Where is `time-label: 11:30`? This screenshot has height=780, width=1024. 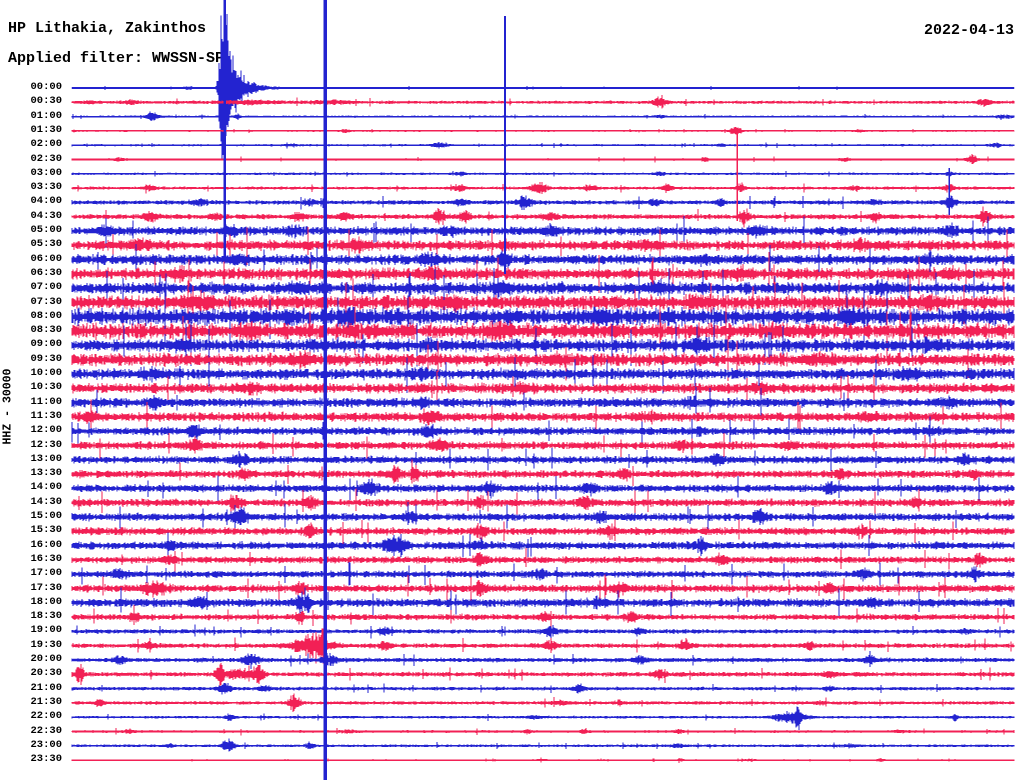
time-label: 11:30 is located at coordinates (46, 415).